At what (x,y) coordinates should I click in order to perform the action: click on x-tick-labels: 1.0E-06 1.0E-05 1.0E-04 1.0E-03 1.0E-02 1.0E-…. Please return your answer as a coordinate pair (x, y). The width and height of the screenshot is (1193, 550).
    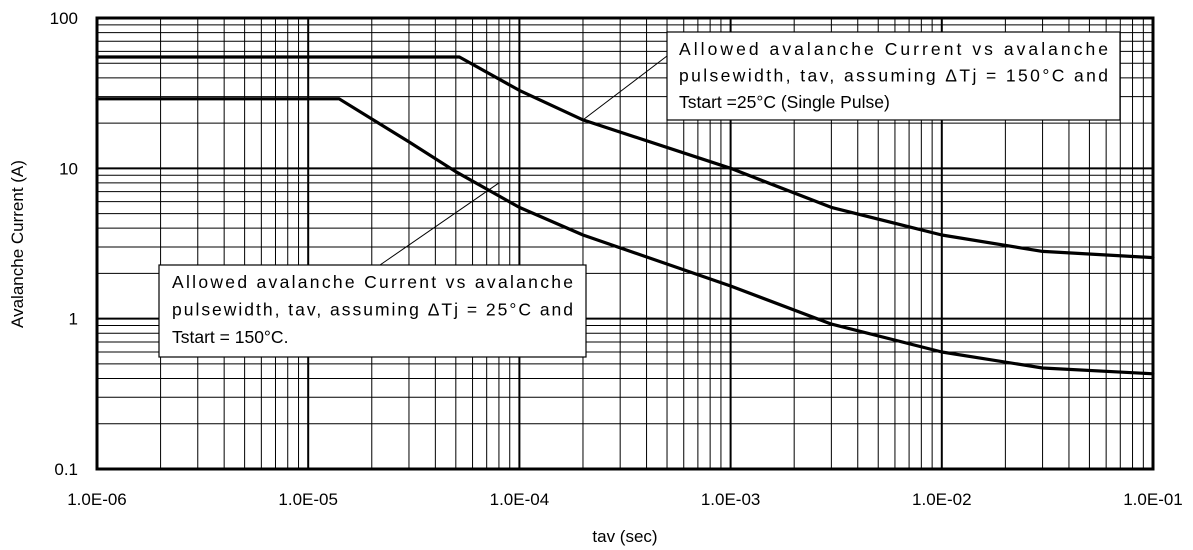
    Looking at the image, I should click on (625, 499).